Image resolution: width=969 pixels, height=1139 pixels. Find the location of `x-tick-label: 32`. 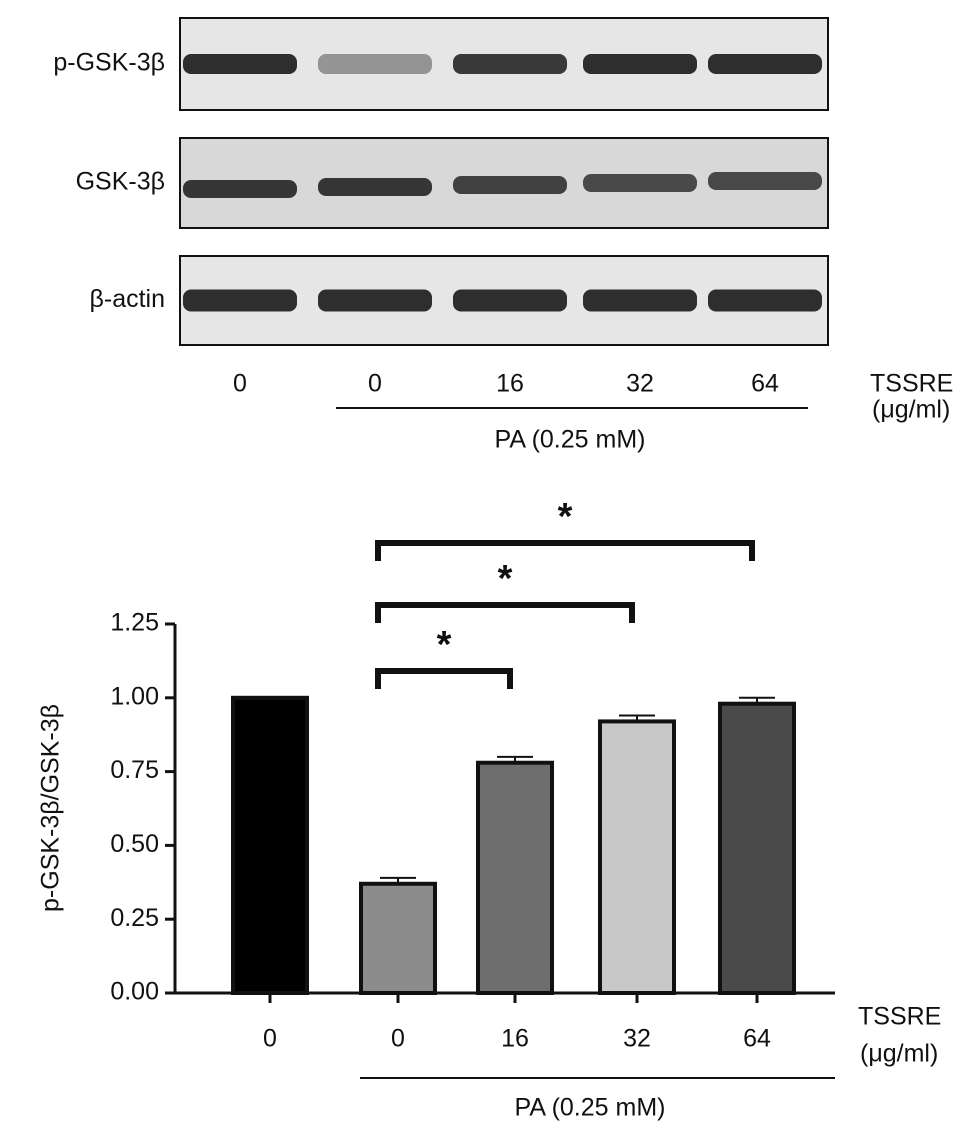

x-tick-label: 32 is located at coordinates (637, 1039).